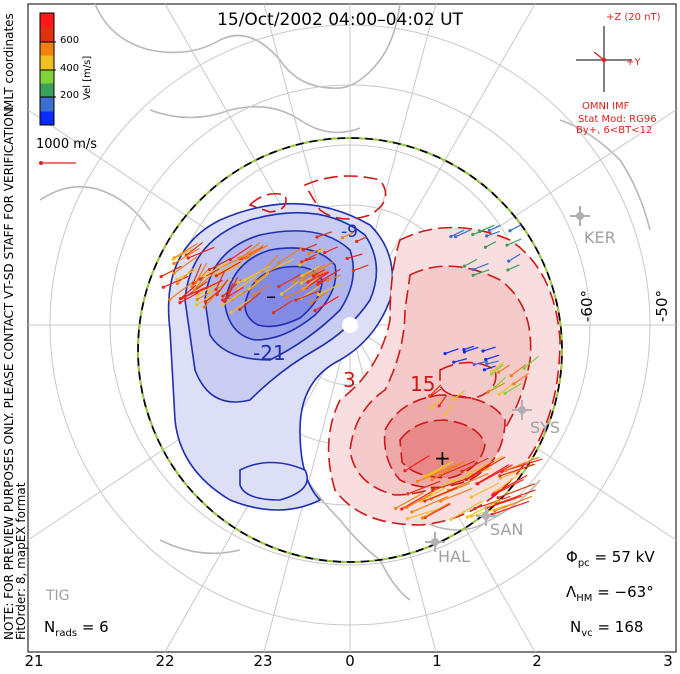 The width and height of the screenshot is (680, 674). Describe the element at coordinates (454, 556) in the screenshot. I see `station-hal: HAL` at that location.